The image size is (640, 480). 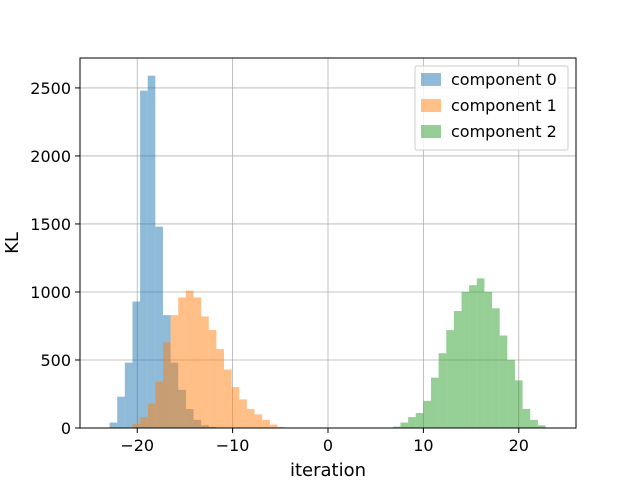 I want to click on x-tick-label: −10, so click(x=233, y=445).